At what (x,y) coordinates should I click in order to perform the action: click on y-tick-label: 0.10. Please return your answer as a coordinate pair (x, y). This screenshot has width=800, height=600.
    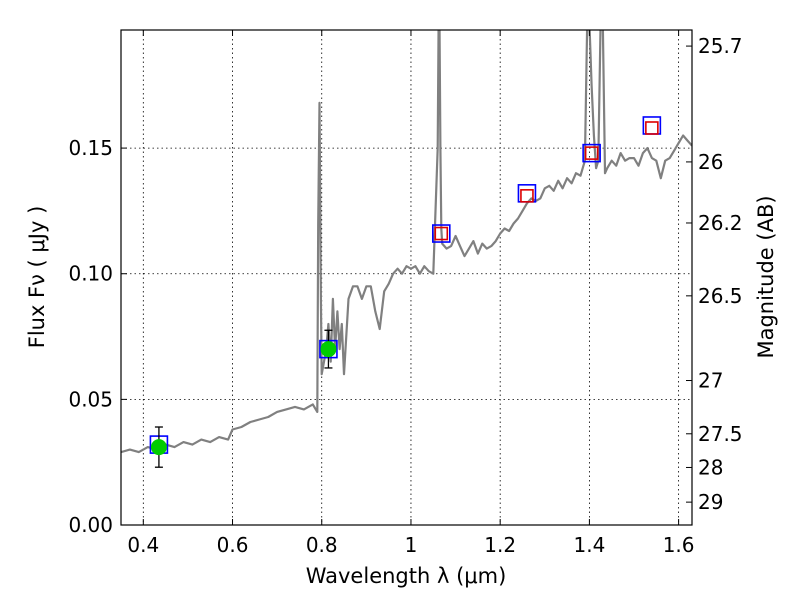
    Looking at the image, I should click on (90, 274).